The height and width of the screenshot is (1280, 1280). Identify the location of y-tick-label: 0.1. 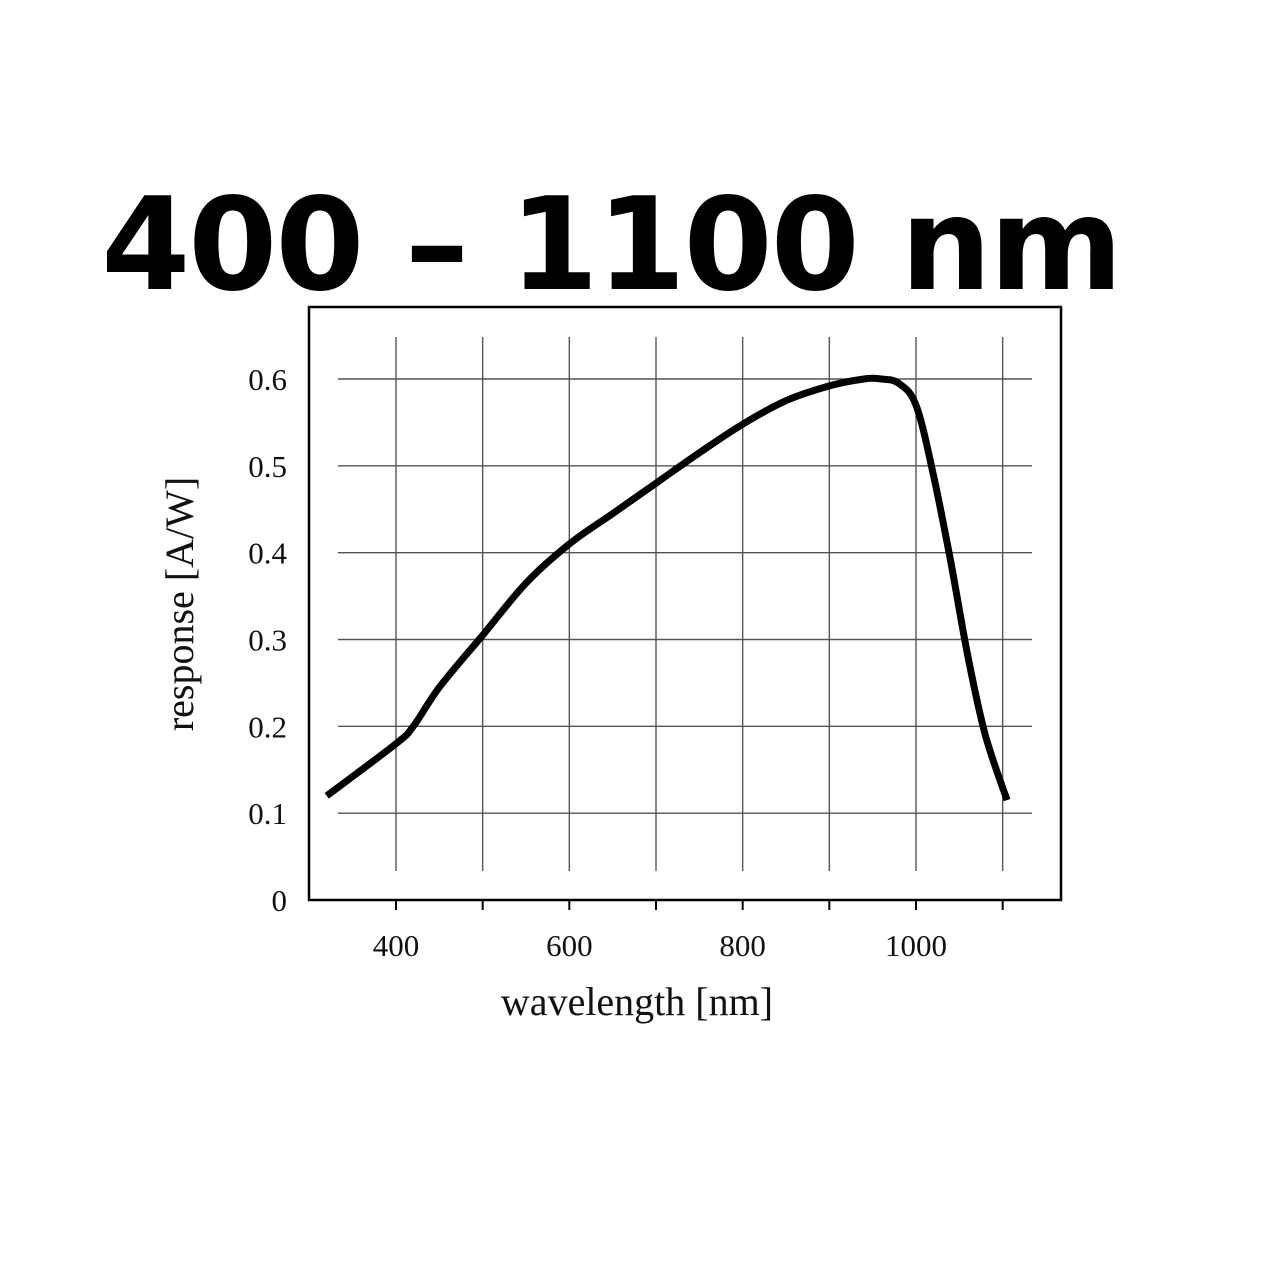
(267, 813).